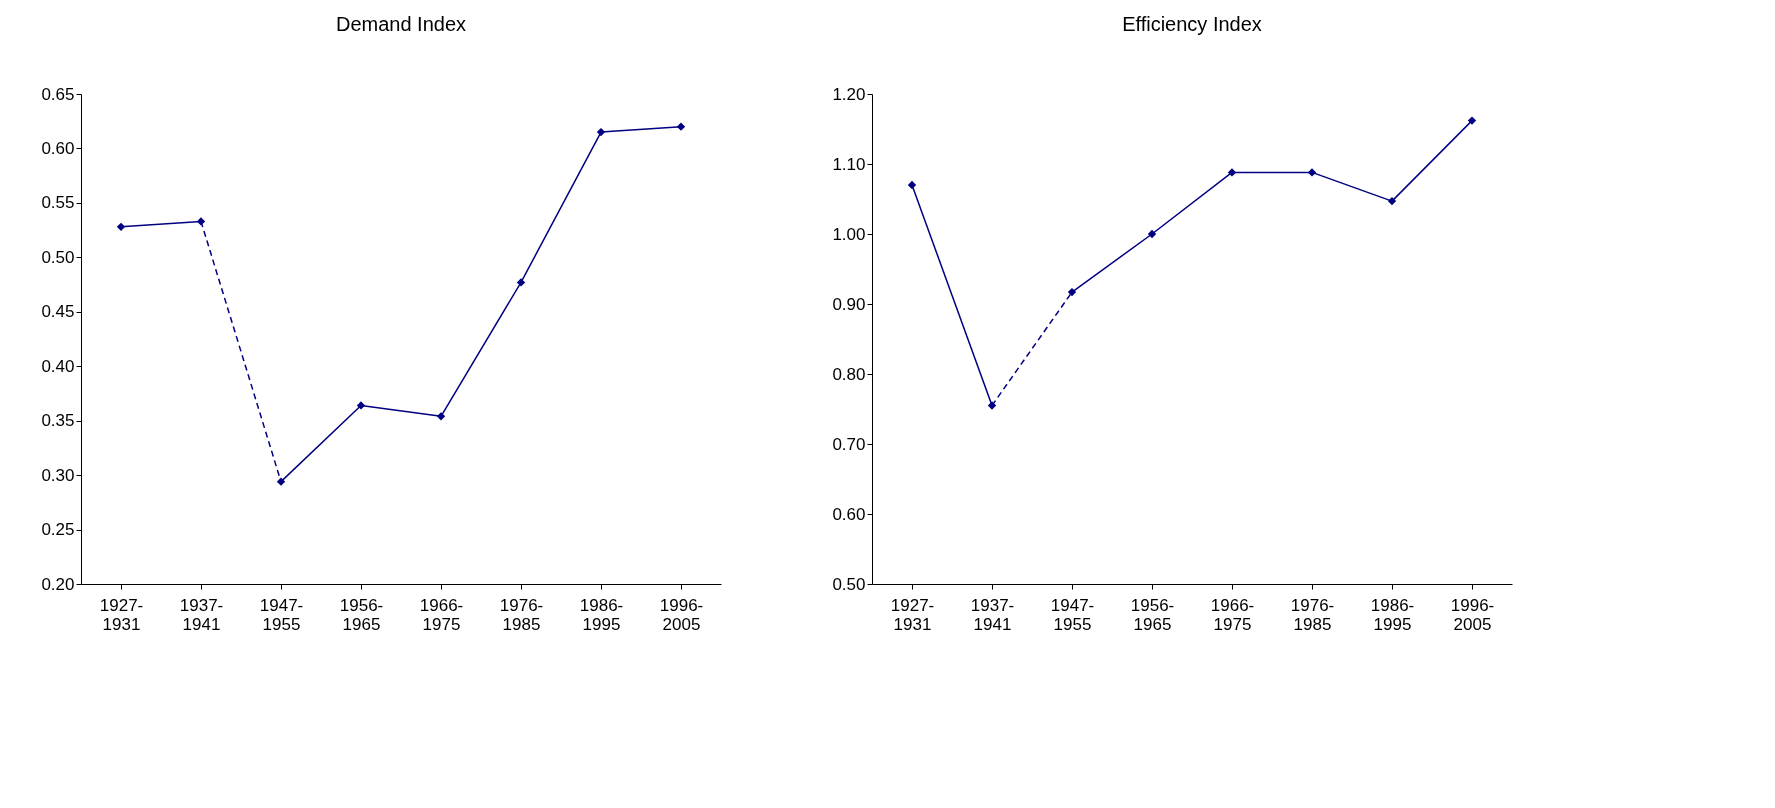  I want to click on y-tick-label: 1.00, so click(849, 234).